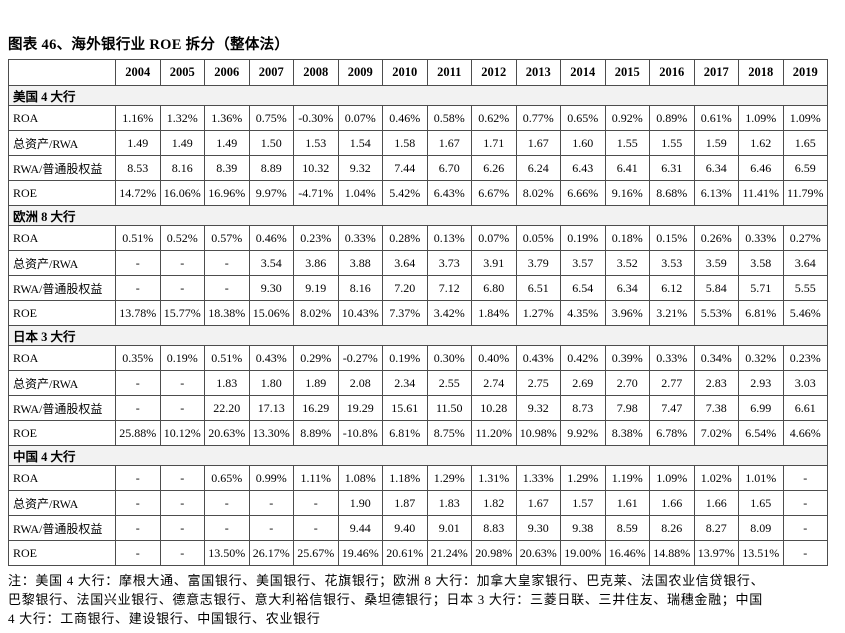 The image size is (845, 633). I want to click on row-label: RWA/普通股权益, so click(62, 528).